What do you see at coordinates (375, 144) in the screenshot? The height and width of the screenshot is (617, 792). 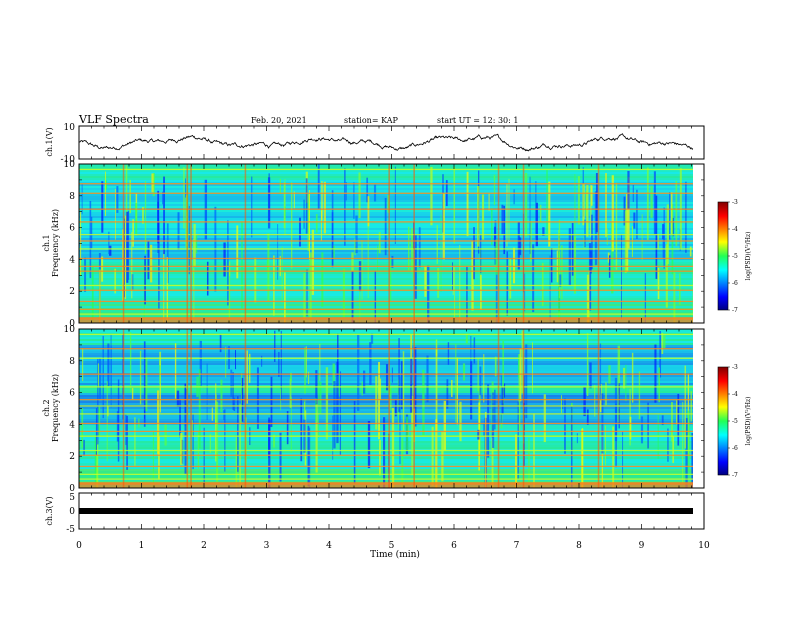 I see `panel-ch1-waveform: 10 -10 ch.1(V)` at bounding box center [375, 144].